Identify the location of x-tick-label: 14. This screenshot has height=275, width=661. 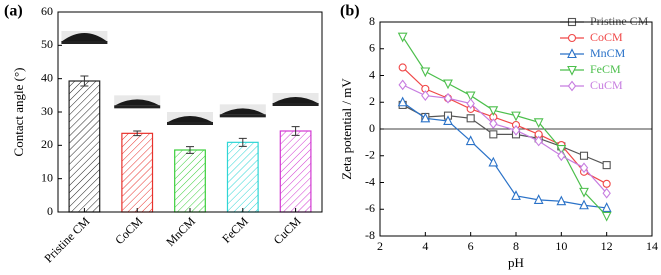
(652, 246).